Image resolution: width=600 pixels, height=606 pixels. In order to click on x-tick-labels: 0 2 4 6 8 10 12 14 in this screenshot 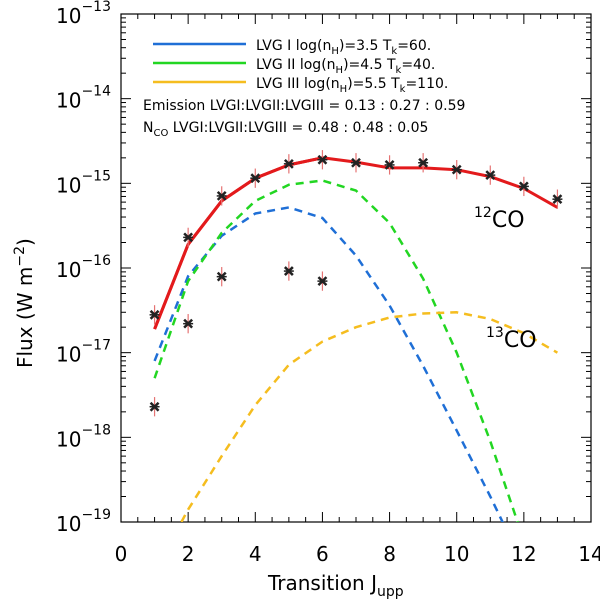, I will do `click(357, 554)`.